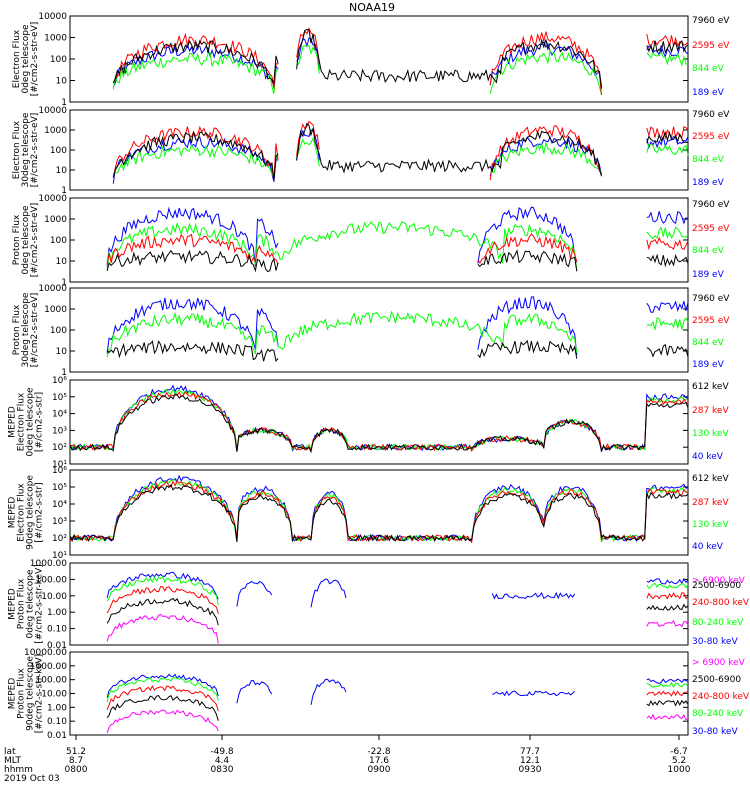  What do you see at coordinates (222, 770) in the screenshot?
I see `footer-hhmm-value: 0830` at bounding box center [222, 770].